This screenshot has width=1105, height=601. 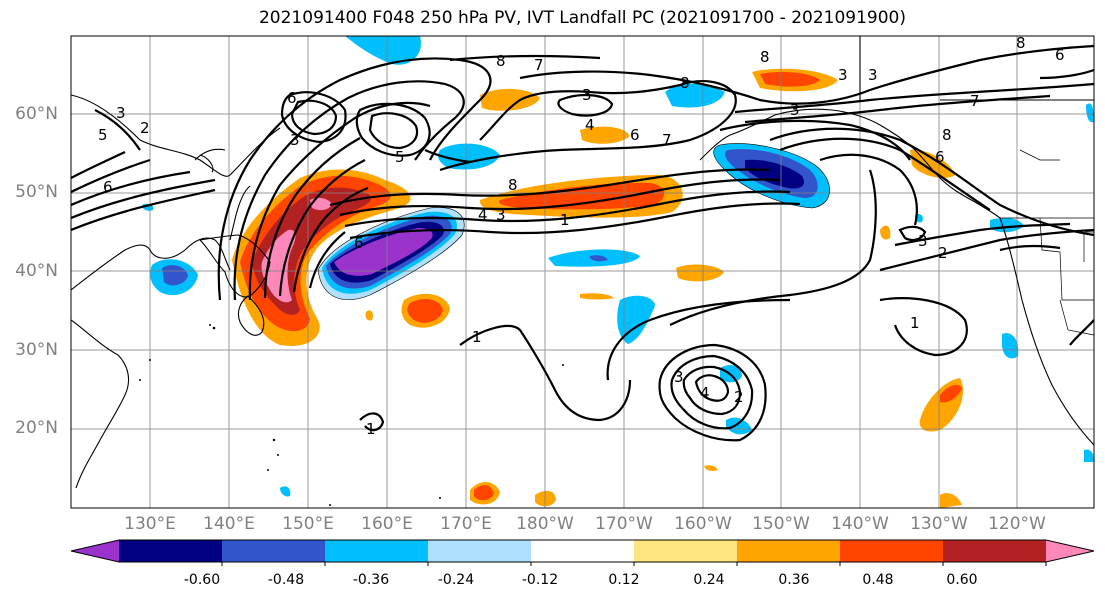 I want to click on colorbar-extend-low, so click(x=95, y=551).